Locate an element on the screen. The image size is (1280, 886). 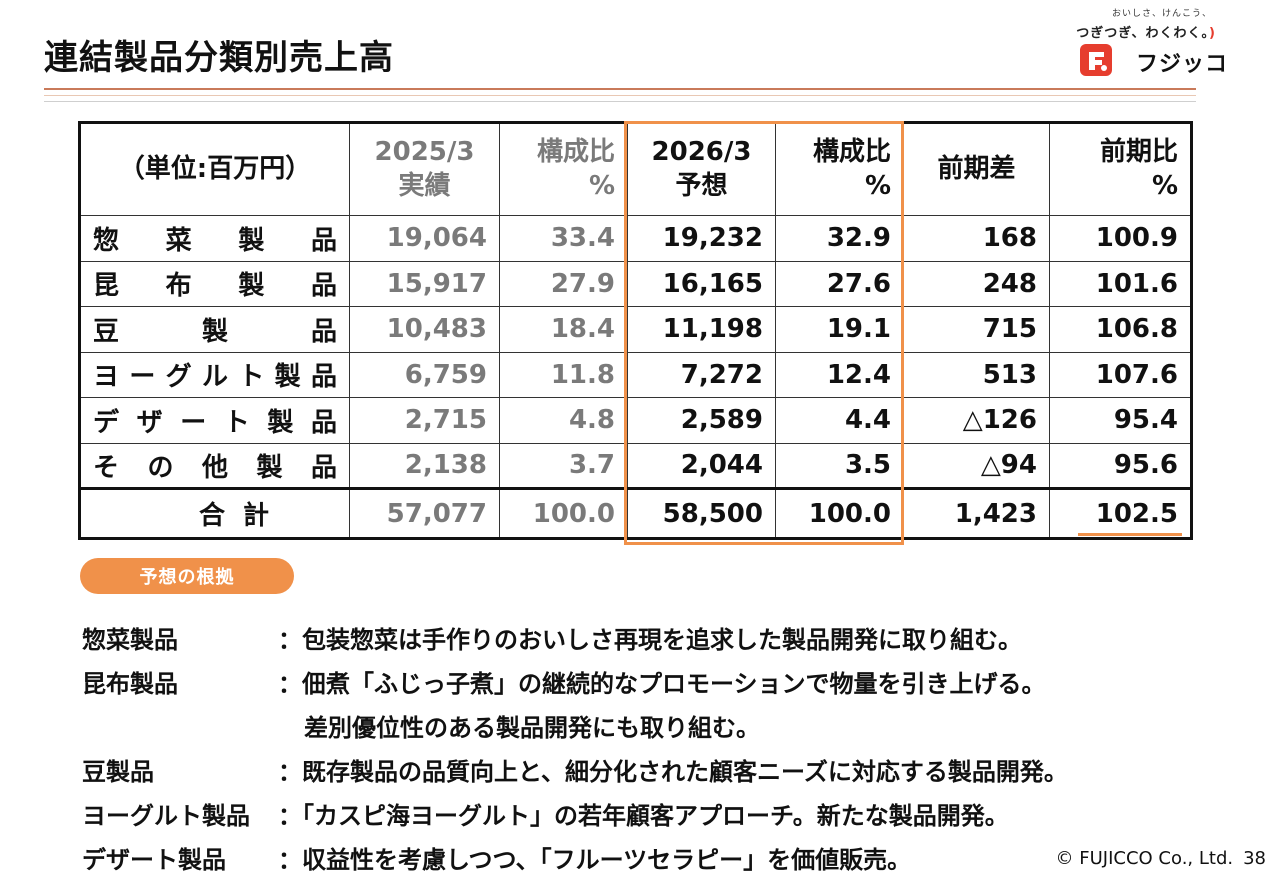
prev-ratio-header: 構成比% is located at coordinates (563, 169).